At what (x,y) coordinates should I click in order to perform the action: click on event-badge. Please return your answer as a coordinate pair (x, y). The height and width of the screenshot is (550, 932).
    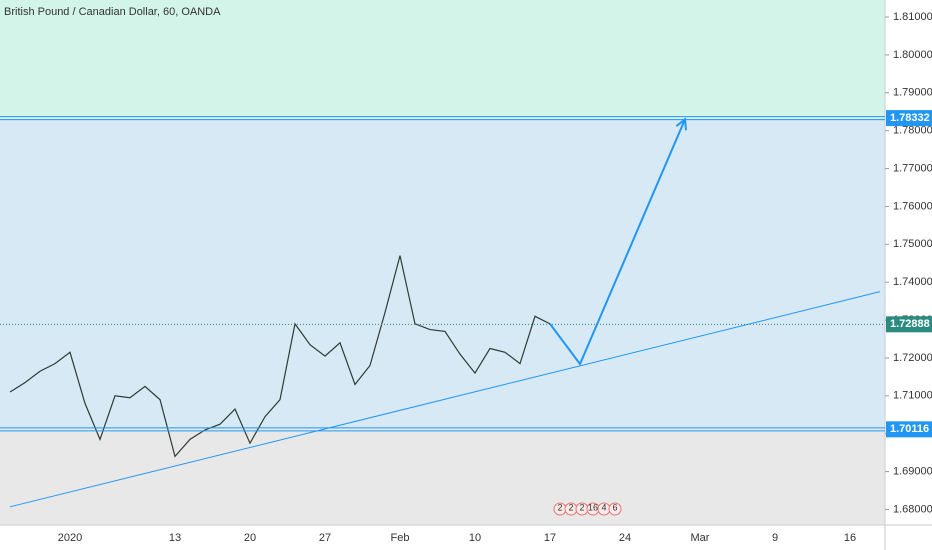
    Looking at the image, I should click on (615, 509).